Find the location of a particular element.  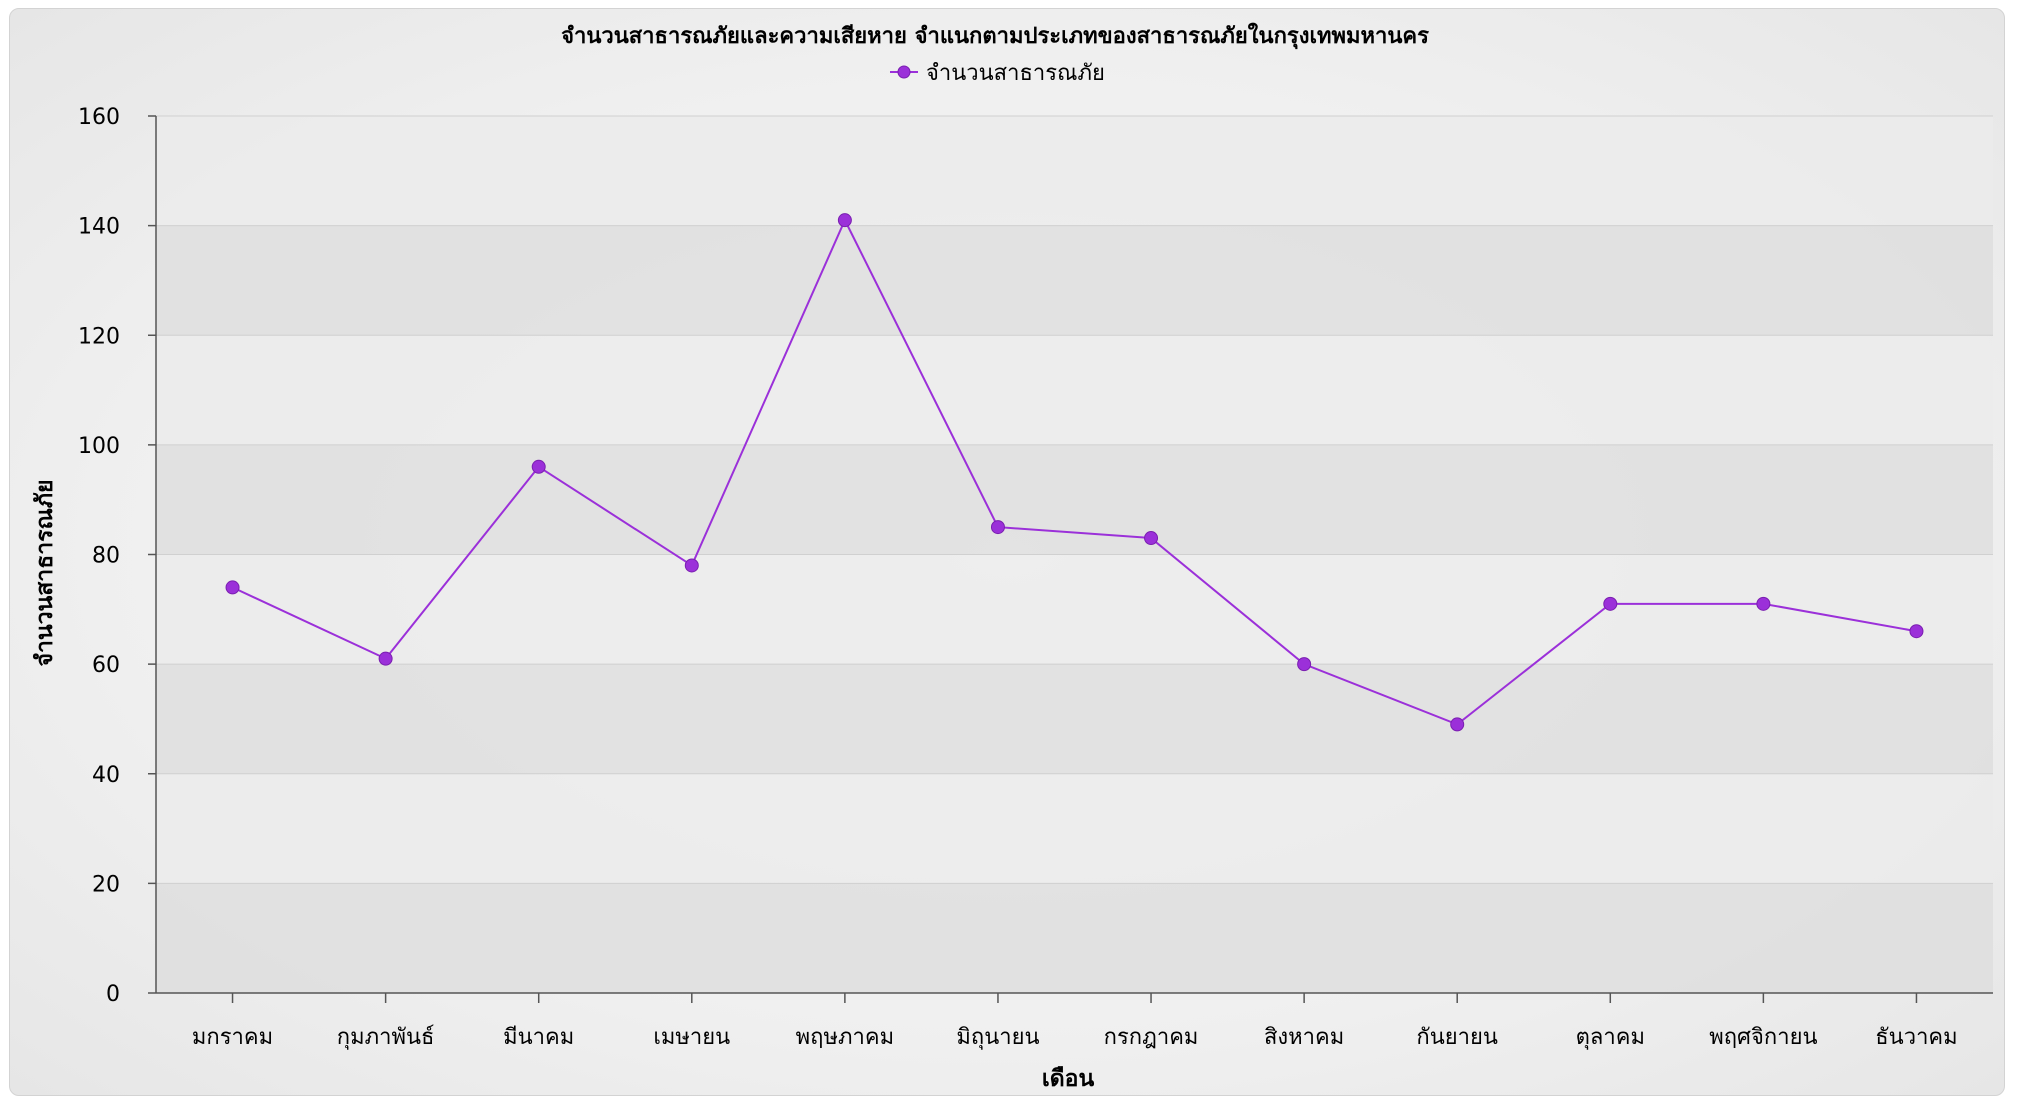

x-tick-label: มิถุนายน is located at coordinates (997, 1037).